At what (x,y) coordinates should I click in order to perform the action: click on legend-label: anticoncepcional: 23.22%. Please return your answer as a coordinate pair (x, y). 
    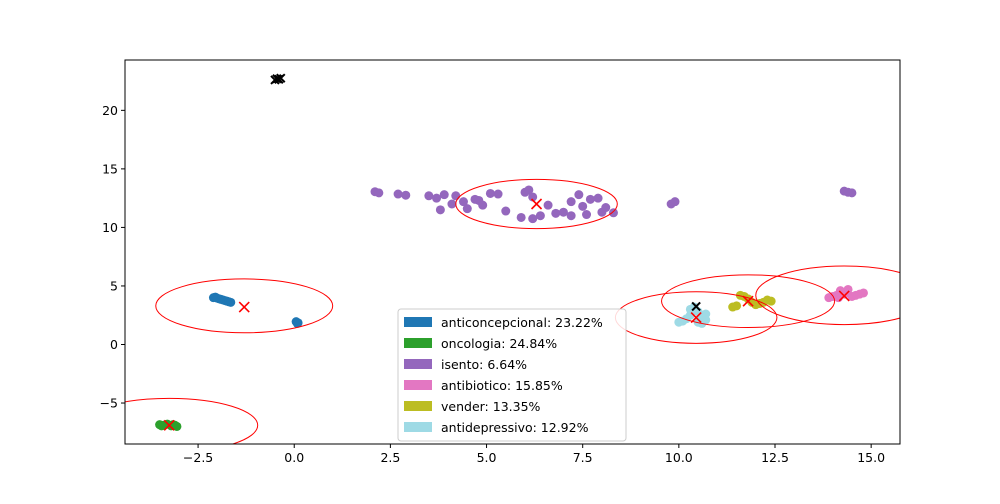
    Looking at the image, I should click on (522, 322).